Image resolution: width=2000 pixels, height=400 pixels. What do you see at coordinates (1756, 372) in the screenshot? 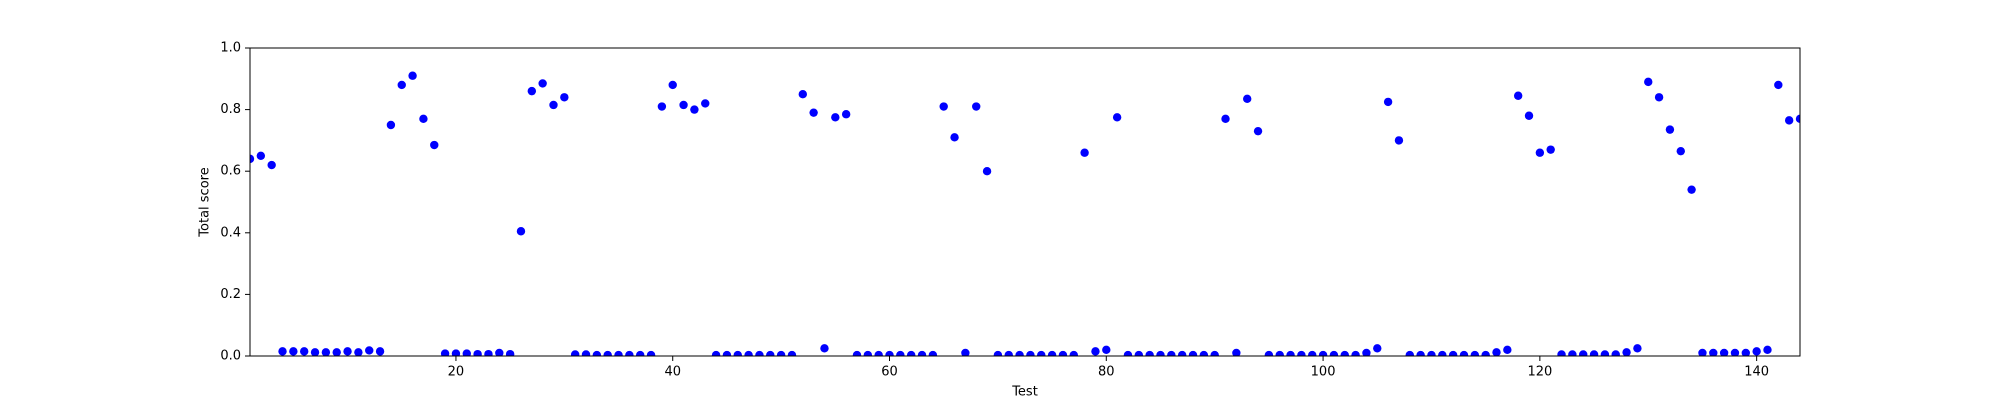
I see `x-tick-label: 140` at bounding box center [1756, 372].